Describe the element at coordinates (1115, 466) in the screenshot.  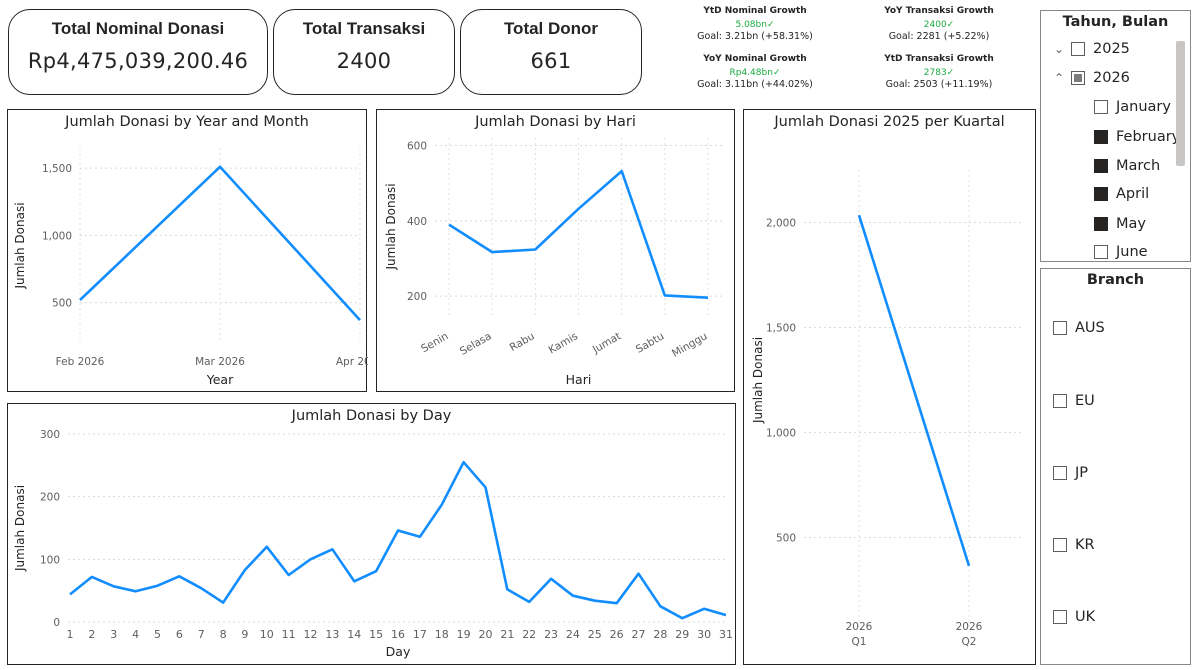
I see `slicer-branch: Branch AUS EU JP KR UK` at that location.